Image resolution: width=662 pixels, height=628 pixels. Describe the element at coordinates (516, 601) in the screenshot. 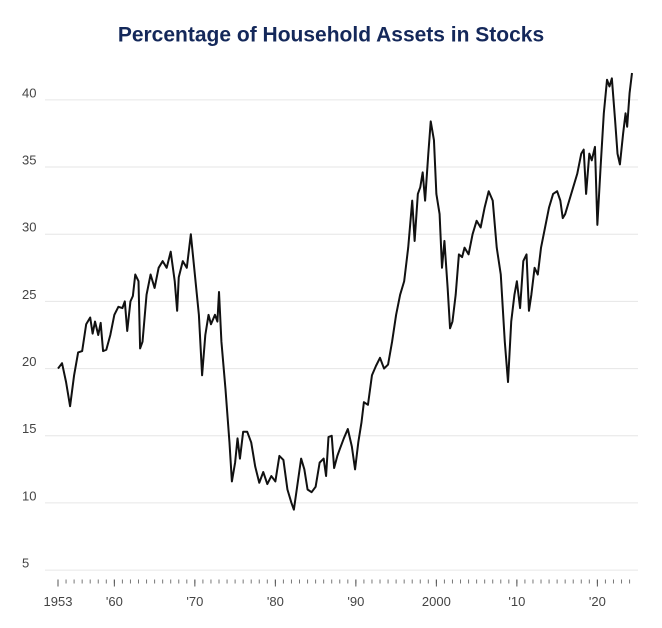

I see `x-tick-label: '10` at that location.